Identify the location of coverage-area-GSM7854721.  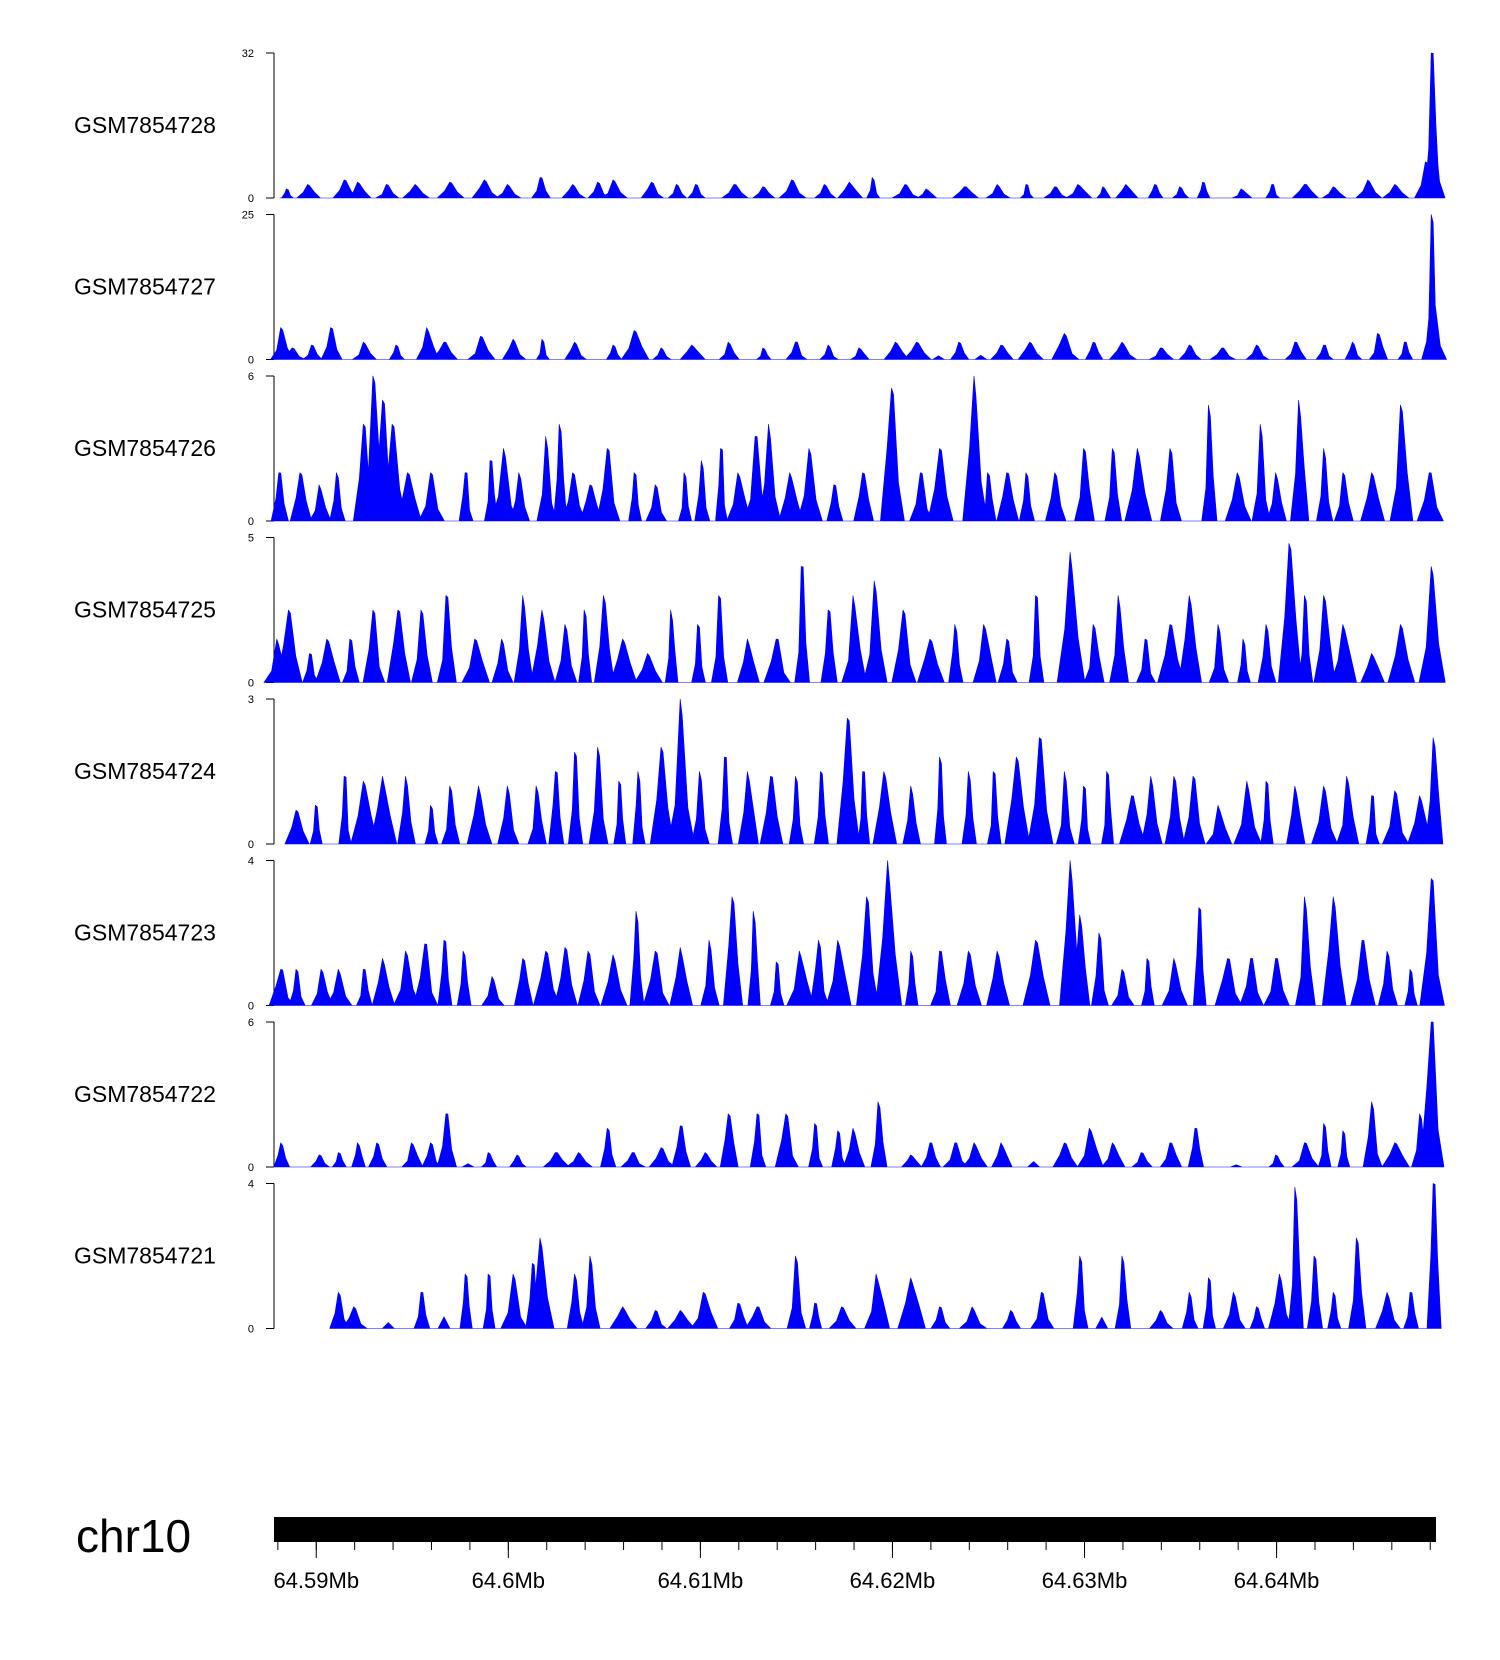
(885, 1256).